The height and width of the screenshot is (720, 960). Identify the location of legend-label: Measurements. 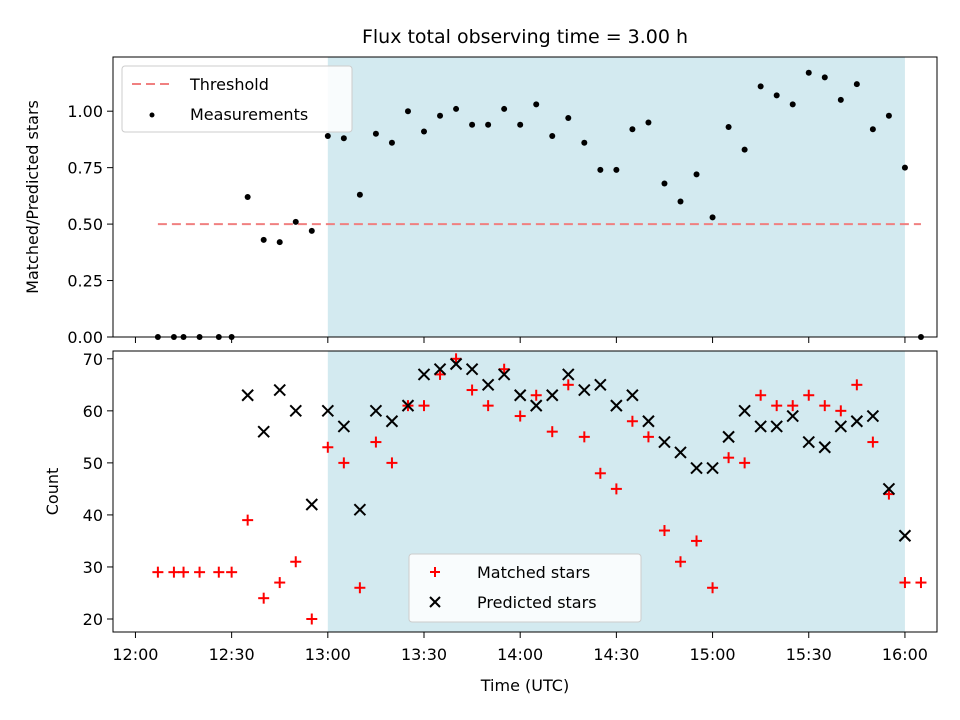
(249, 114).